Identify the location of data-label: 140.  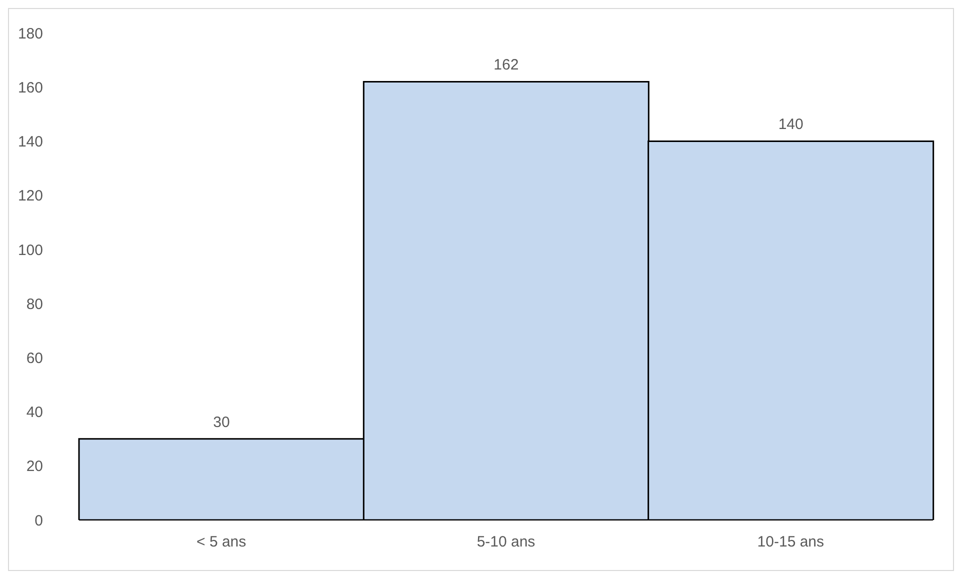
(791, 125).